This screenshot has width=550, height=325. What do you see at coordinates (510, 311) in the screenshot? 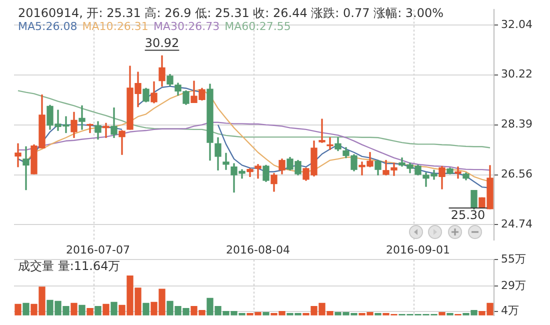
I see `y-tick-label: 4万` at bounding box center [510, 311].